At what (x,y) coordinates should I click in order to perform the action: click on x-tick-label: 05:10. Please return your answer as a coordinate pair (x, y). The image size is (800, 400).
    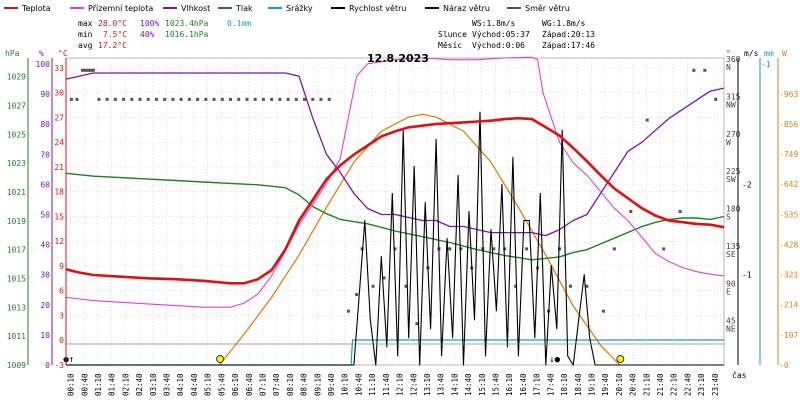
    Looking at the image, I should click on (208, 384).